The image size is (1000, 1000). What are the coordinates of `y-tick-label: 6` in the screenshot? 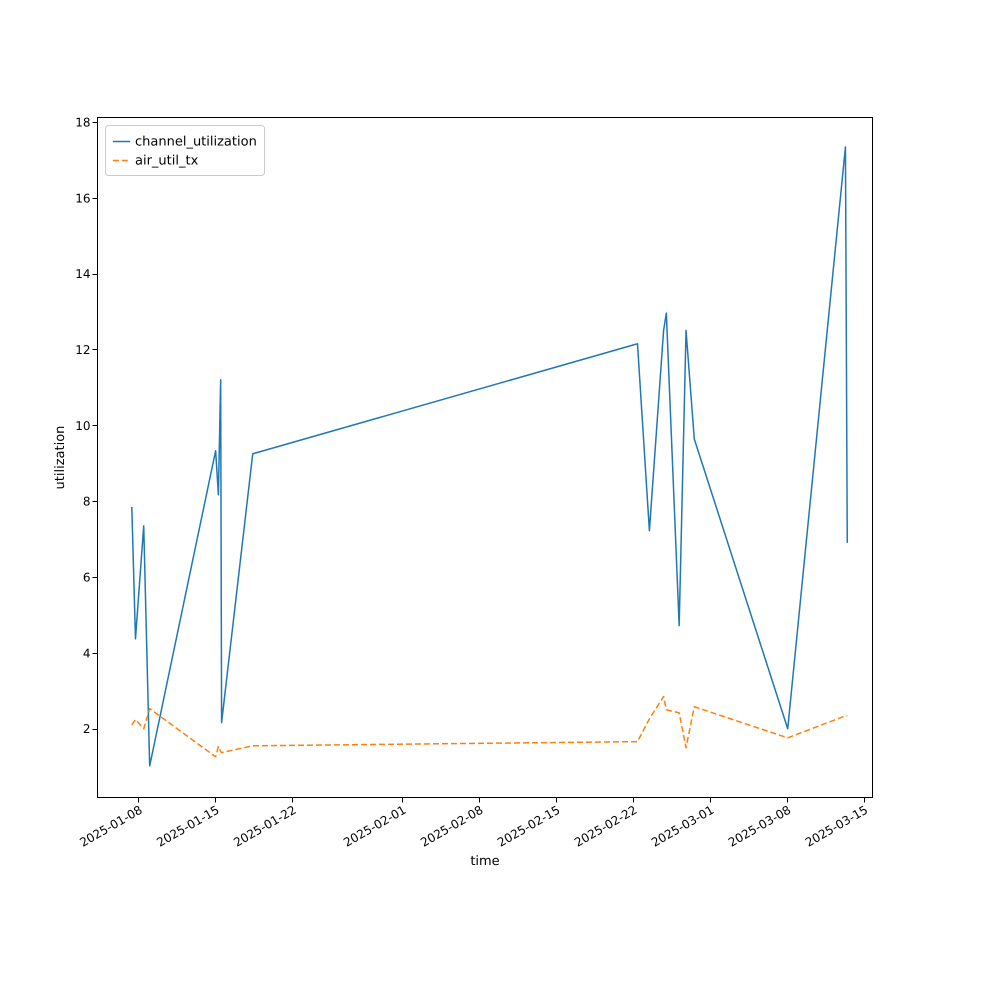 It's located at (86, 577).